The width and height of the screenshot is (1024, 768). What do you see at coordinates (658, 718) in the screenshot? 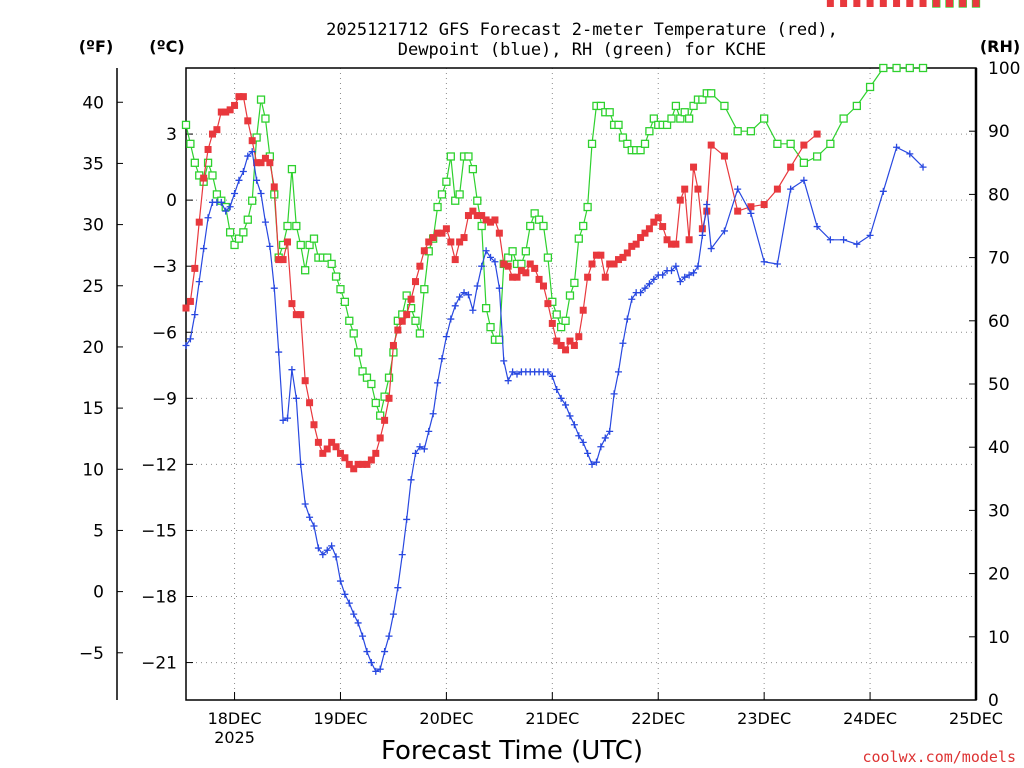
I see `x-tick-label: 22DEC` at bounding box center [658, 718].